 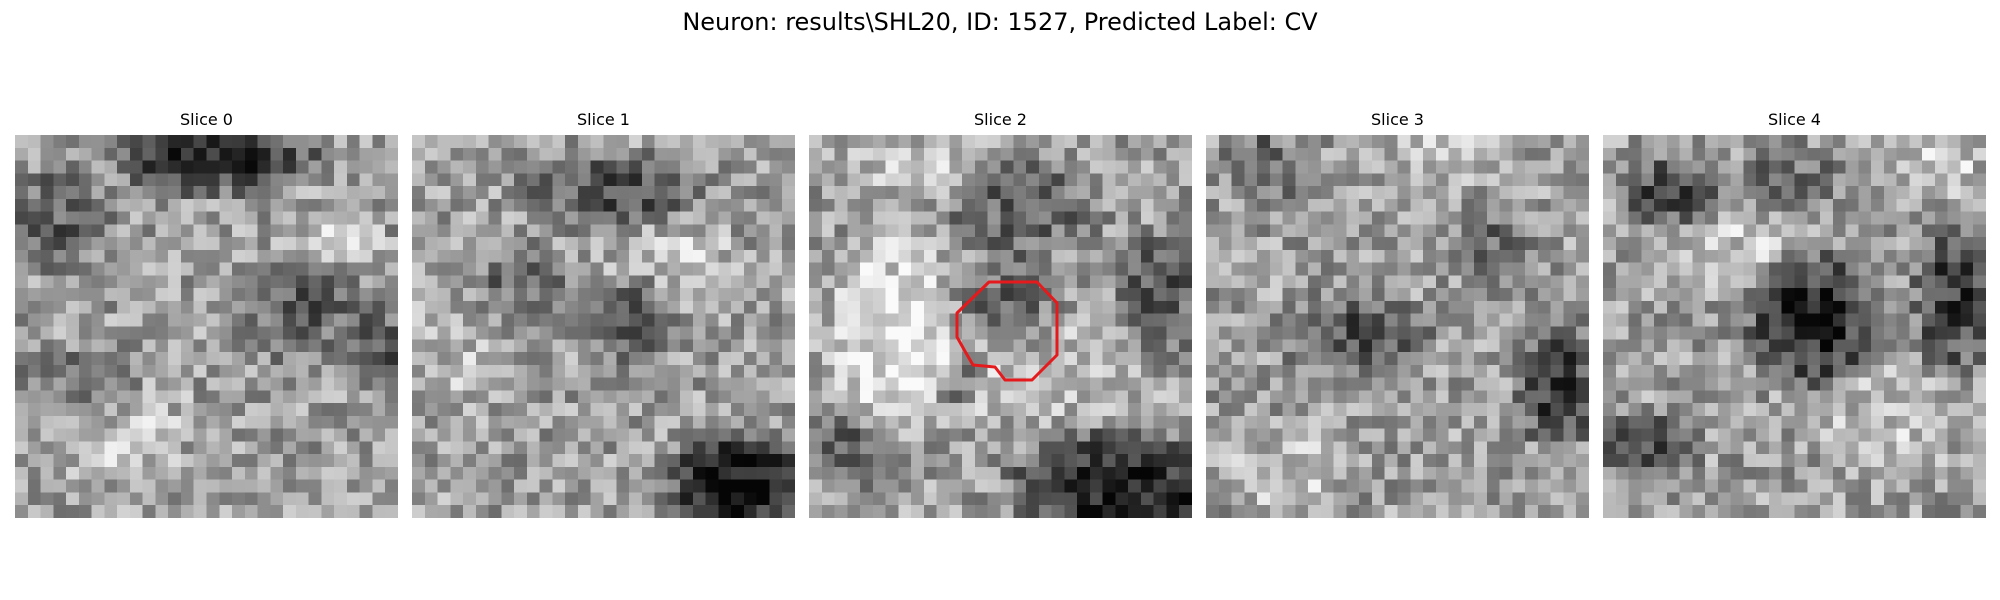 I want to click on slice-title-0: Slice 0, so click(x=206, y=119).